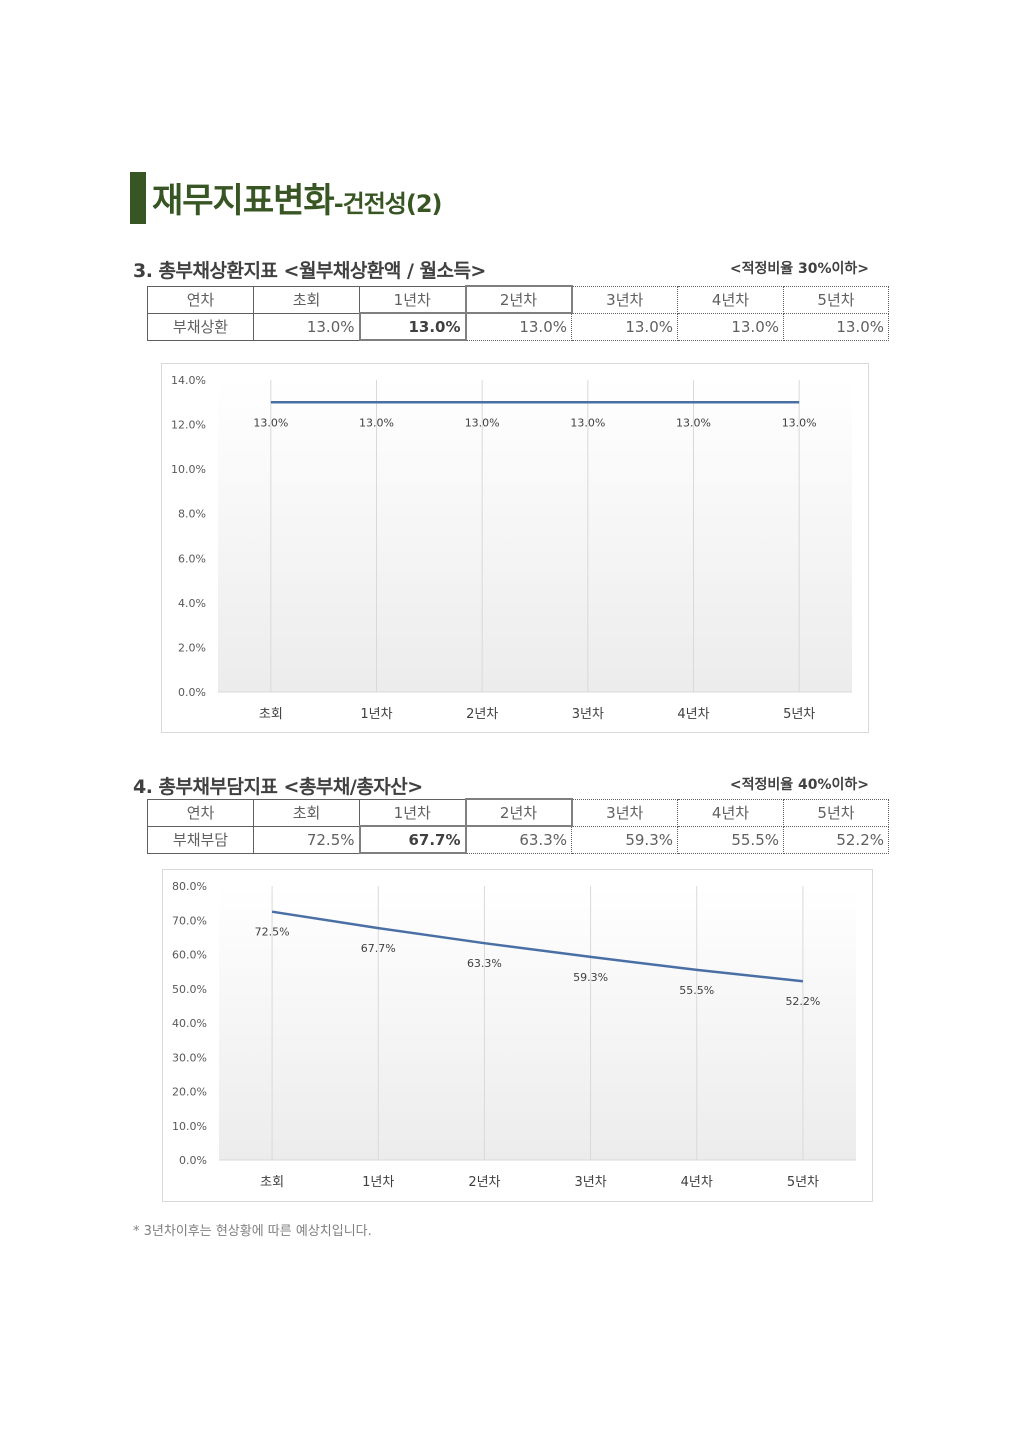 The height and width of the screenshot is (1440, 1018). I want to click on y-tick-label: 2.0%, so click(192, 647).